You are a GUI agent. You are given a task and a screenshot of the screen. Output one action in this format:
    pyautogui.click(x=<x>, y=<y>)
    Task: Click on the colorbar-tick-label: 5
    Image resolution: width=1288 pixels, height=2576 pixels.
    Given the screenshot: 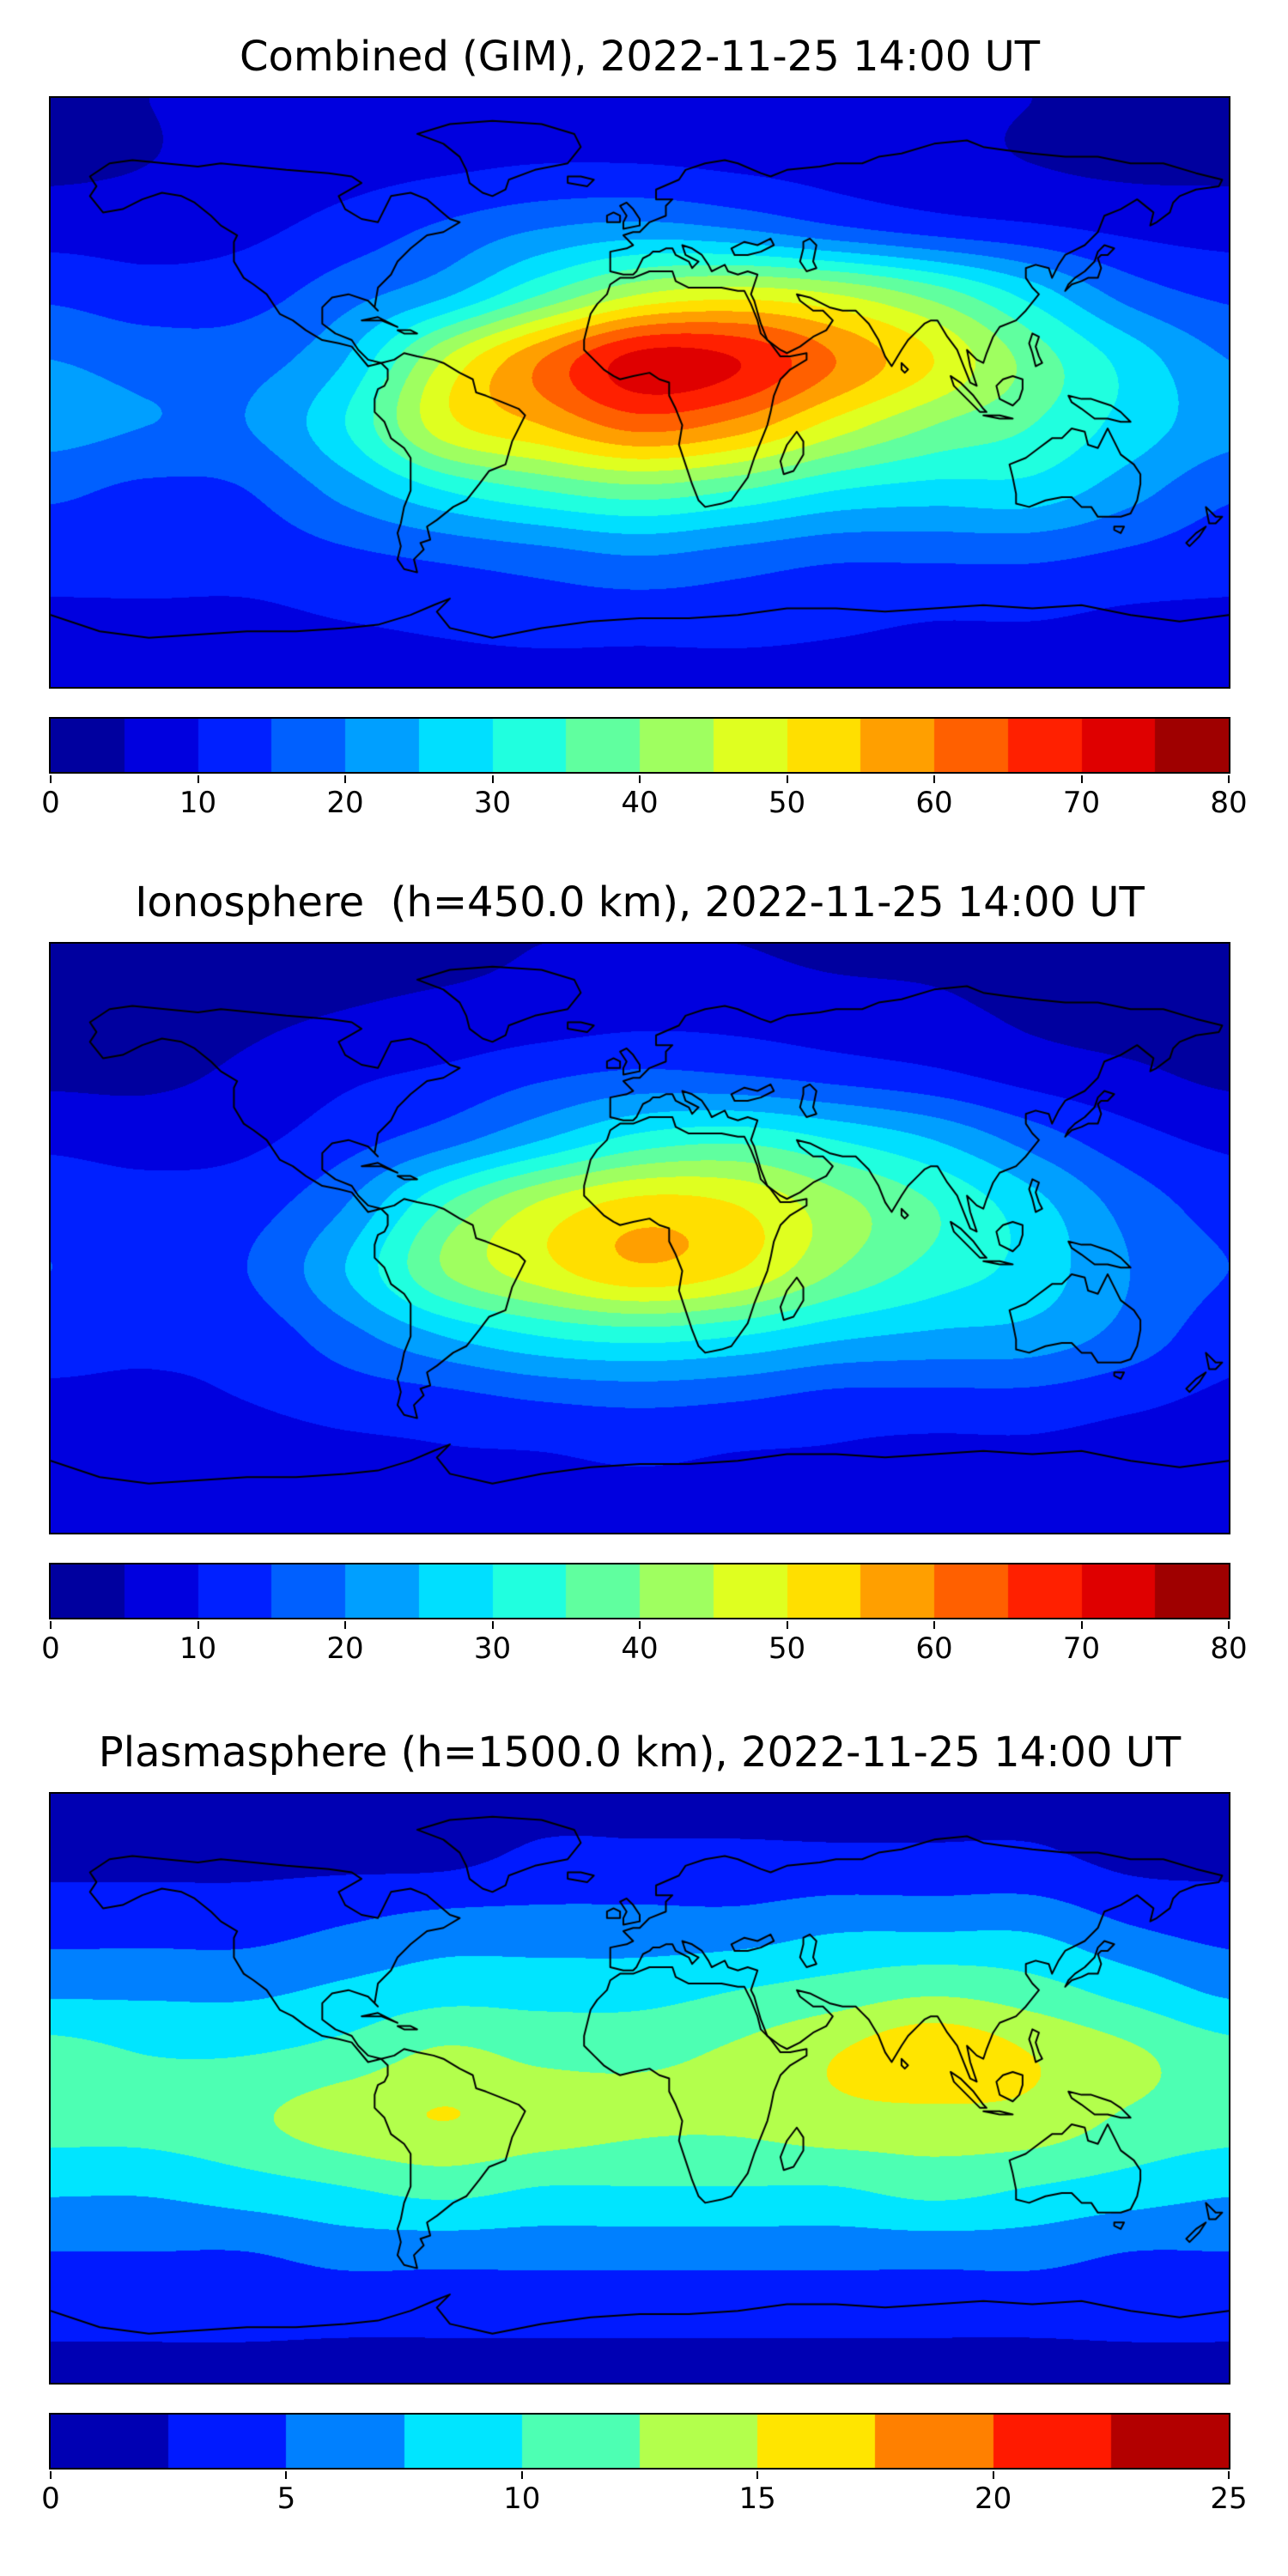 What is the action you would take?
    pyautogui.click(x=286, y=2499)
    